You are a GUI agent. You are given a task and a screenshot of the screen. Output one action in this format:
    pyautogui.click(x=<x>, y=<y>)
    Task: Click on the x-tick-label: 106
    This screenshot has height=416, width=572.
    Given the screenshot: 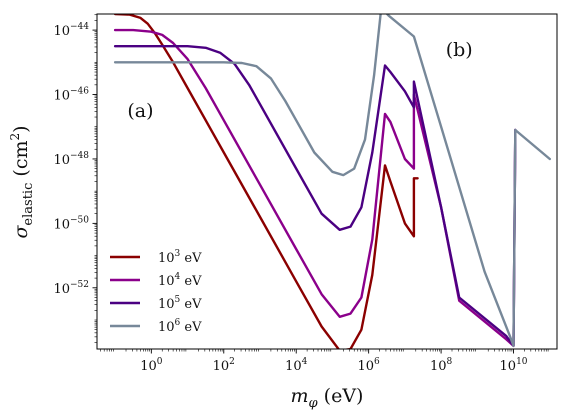 What is the action you would take?
    pyautogui.click(x=369, y=365)
    